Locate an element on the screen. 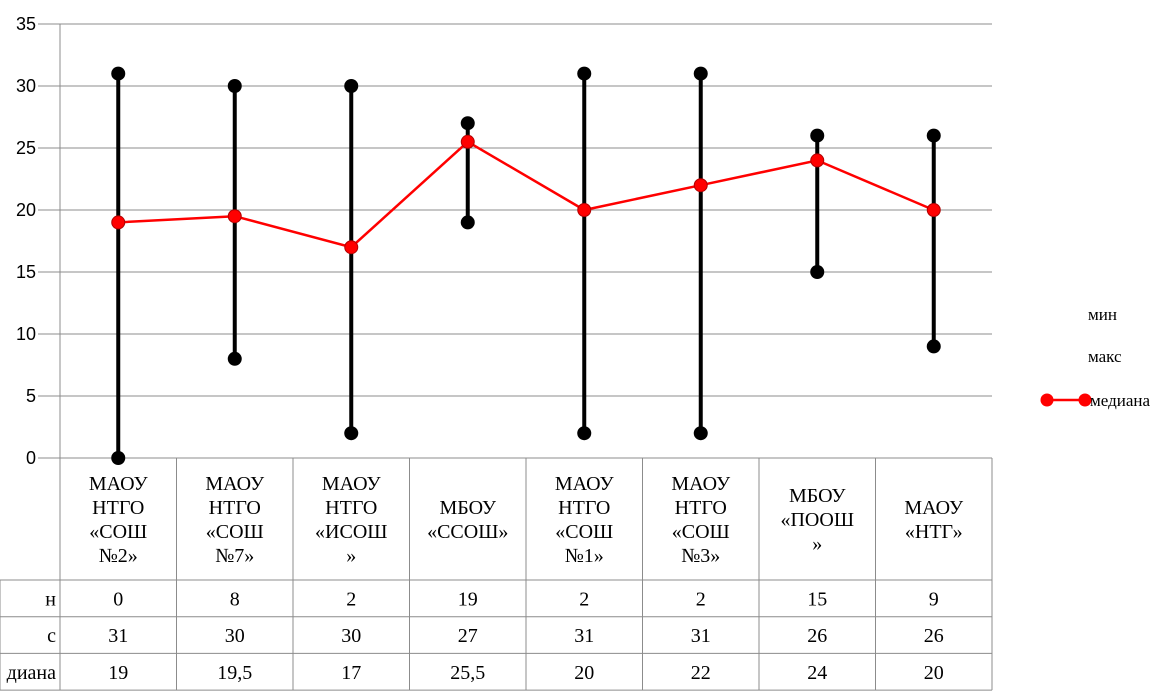 This screenshot has width=1176, height=700. table-cell: 22 is located at coordinates (701, 673).